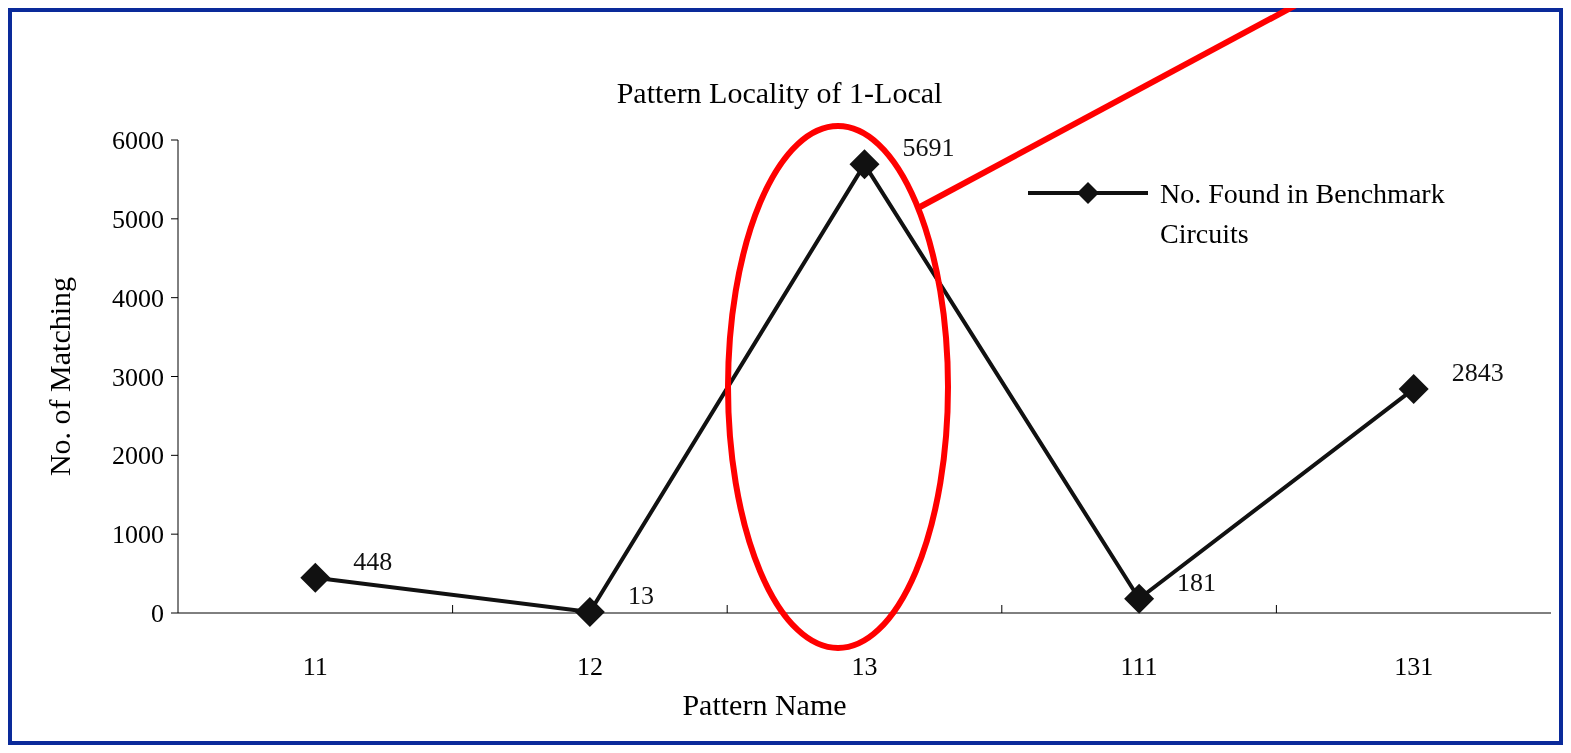 The width and height of the screenshot is (1571, 753). I want to click on y-tick-label: 1000, so click(138, 535).